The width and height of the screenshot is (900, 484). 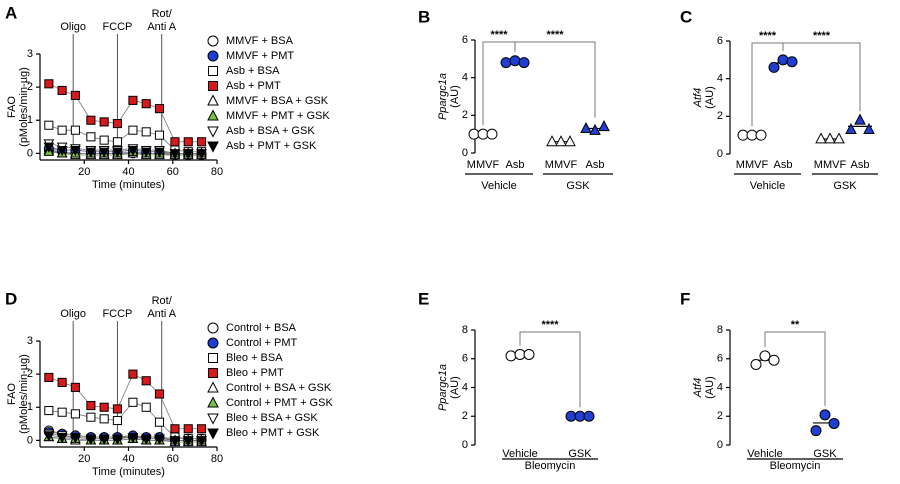 What do you see at coordinates (162, 301) in the screenshot?
I see `injection-label: Rot/` at bounding box center [162, 301].